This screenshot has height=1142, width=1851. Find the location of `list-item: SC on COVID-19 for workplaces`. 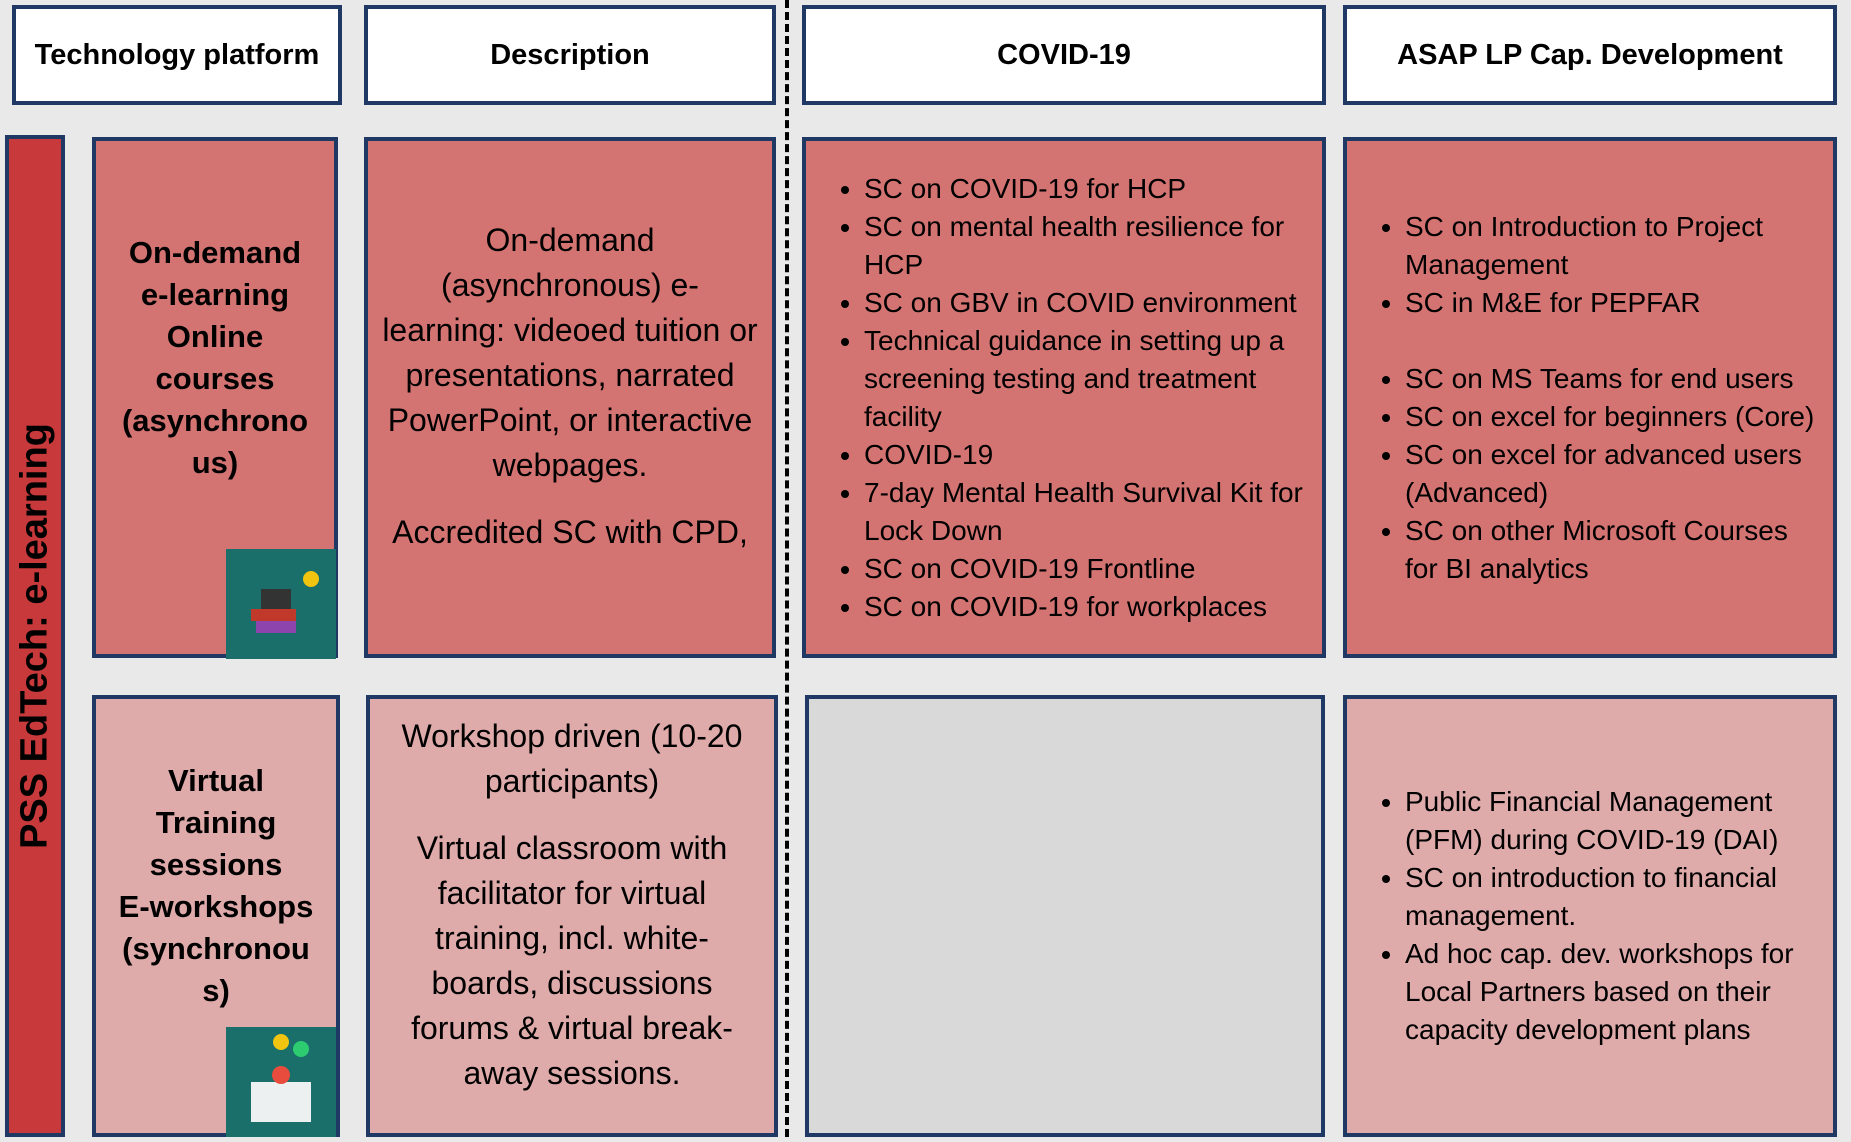

list-item: SC on COVID-19 for workplaces is located at coordinates (1085, 607).